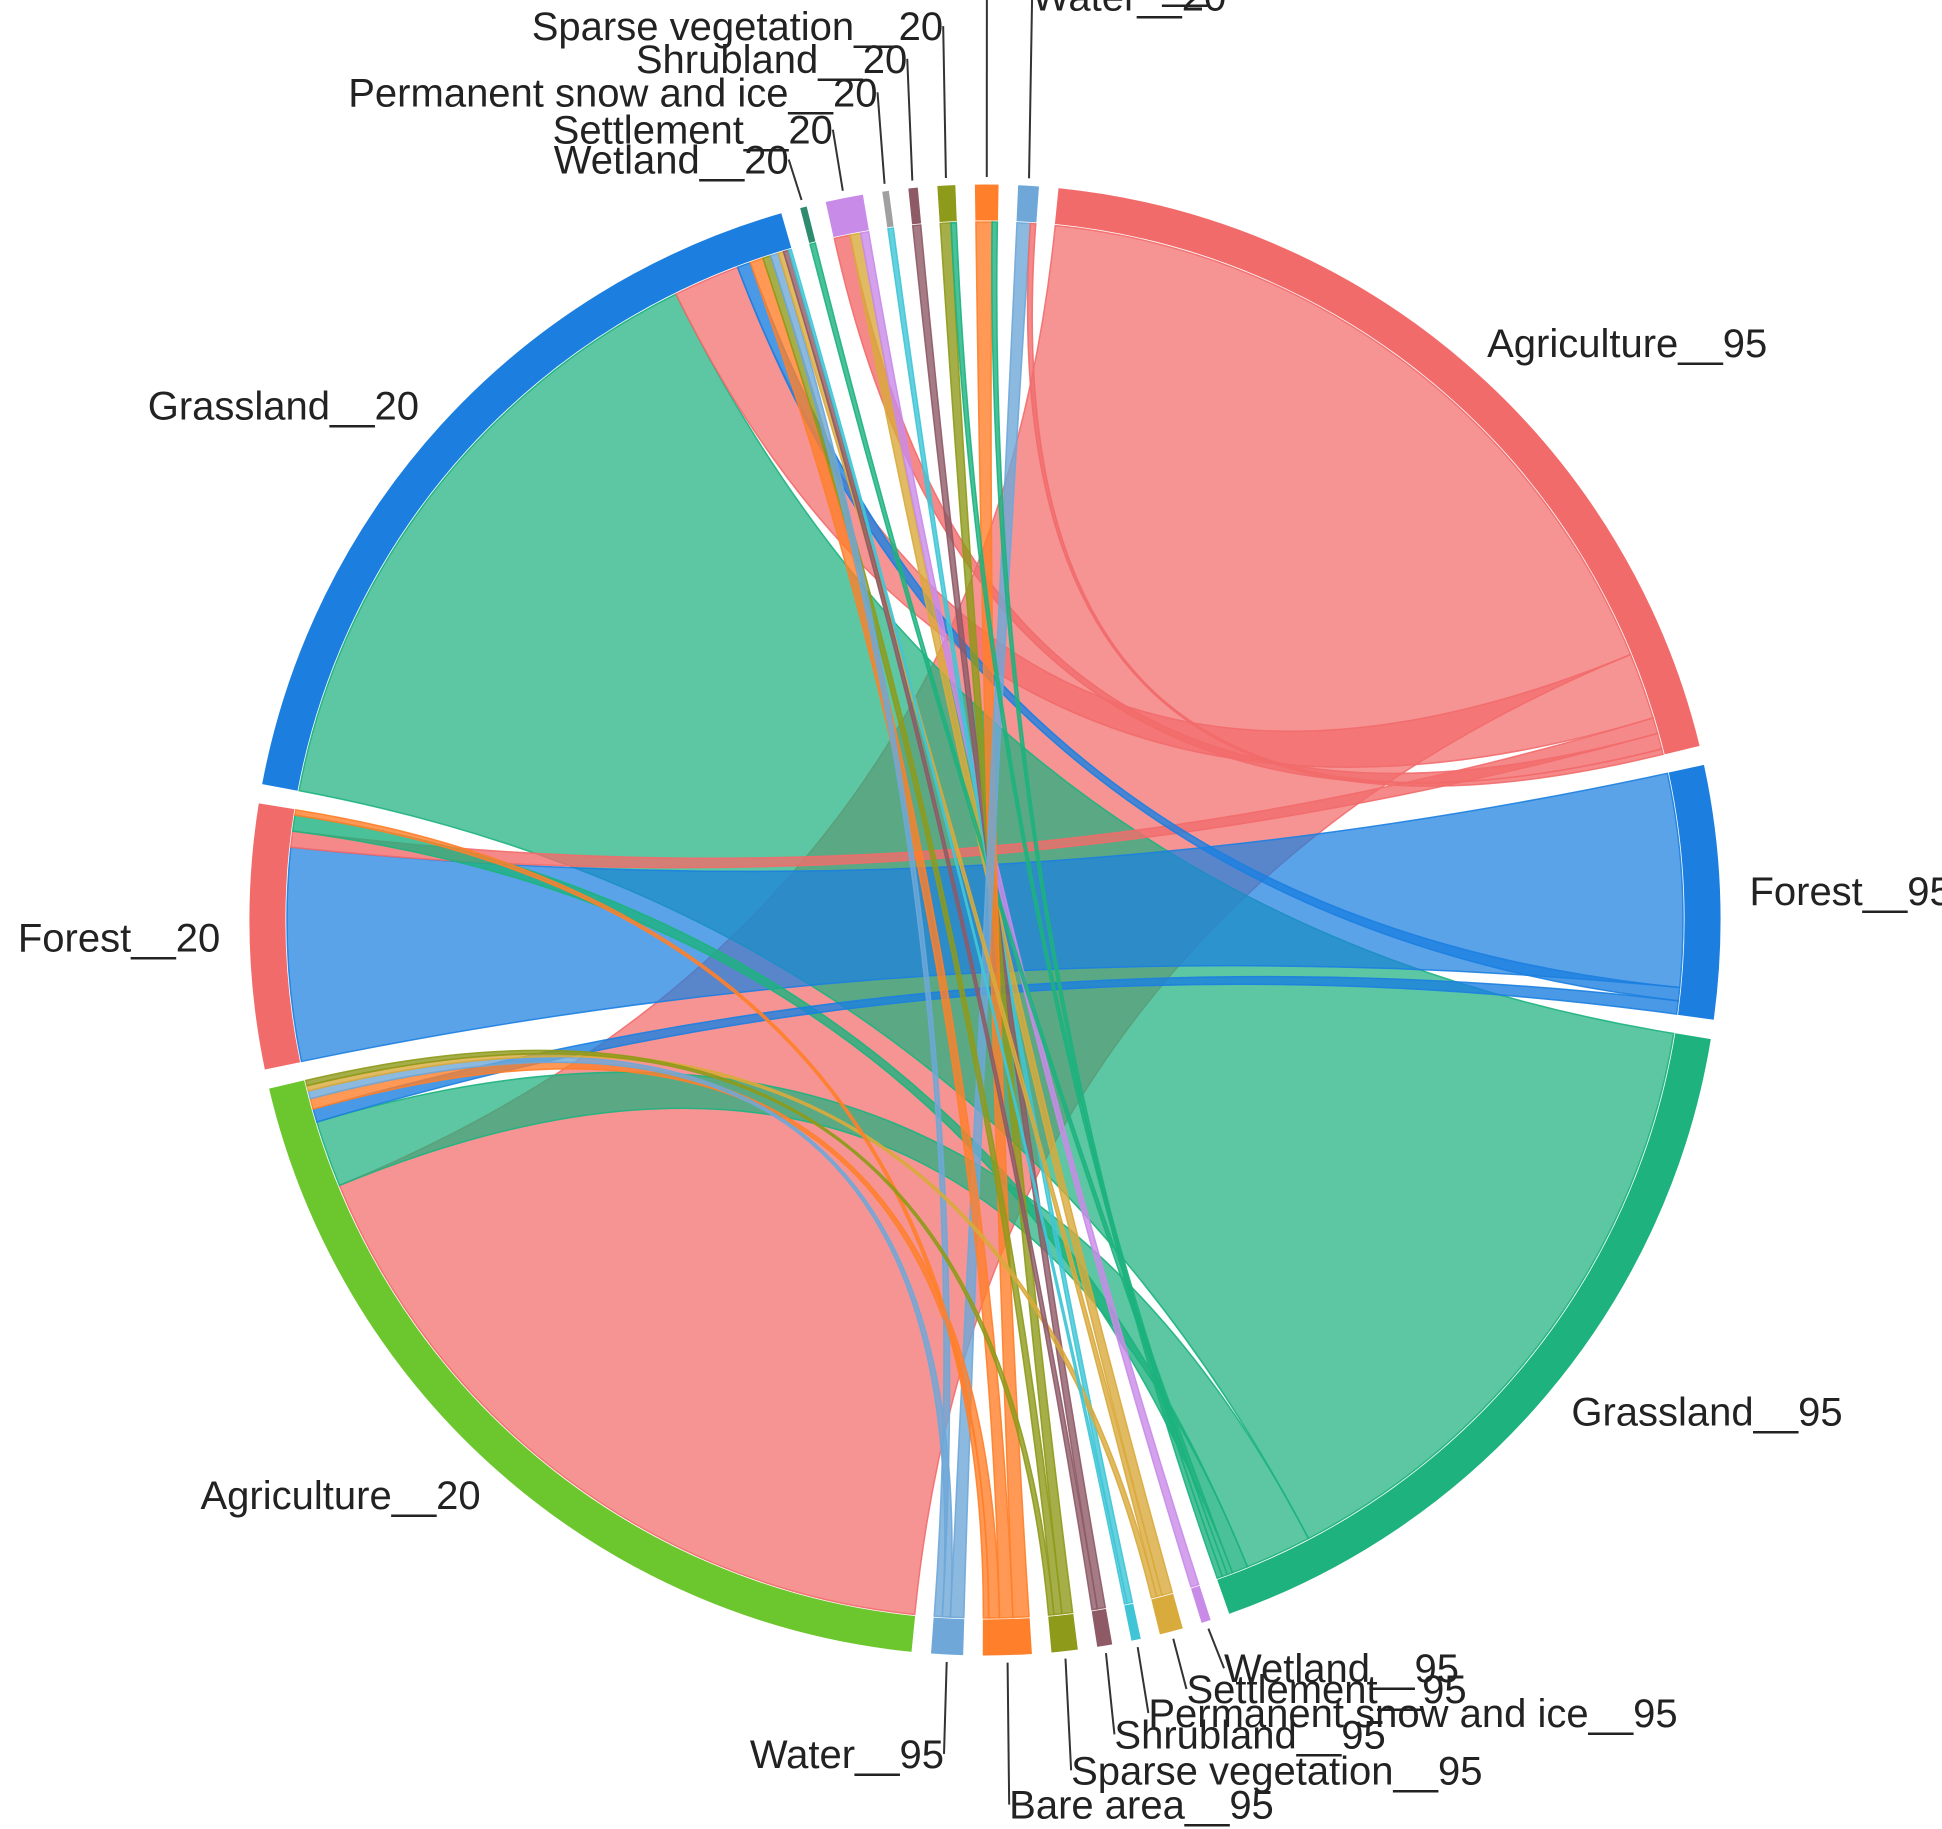 Image resolution: width=1942 pixels, height=1829 pixels. I want to click on leader-line-shr20, so click(910, 119).